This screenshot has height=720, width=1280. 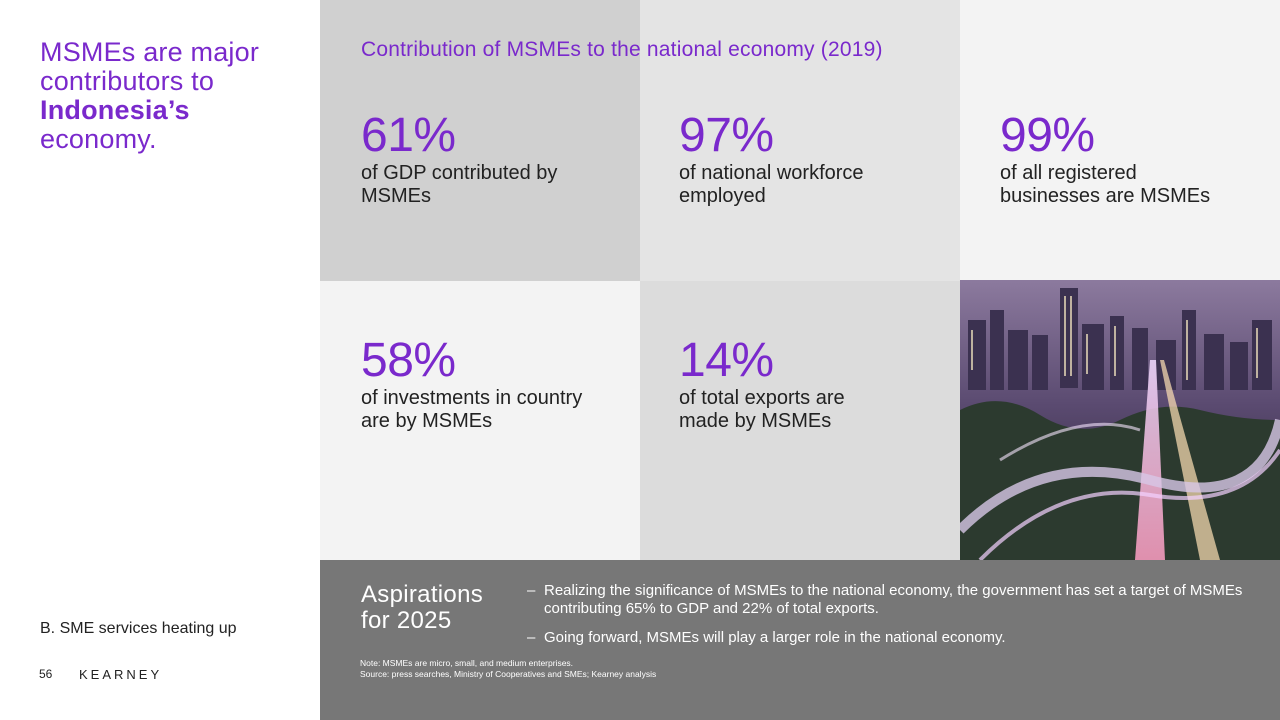 I want to click on kearney-logo: KEARNEY, so click(x=121, y=674).